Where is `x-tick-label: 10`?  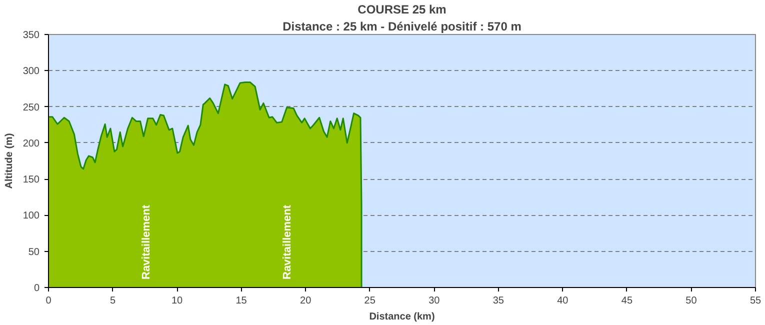
x-tick-label: 10 is located at coordinates (177, 301).